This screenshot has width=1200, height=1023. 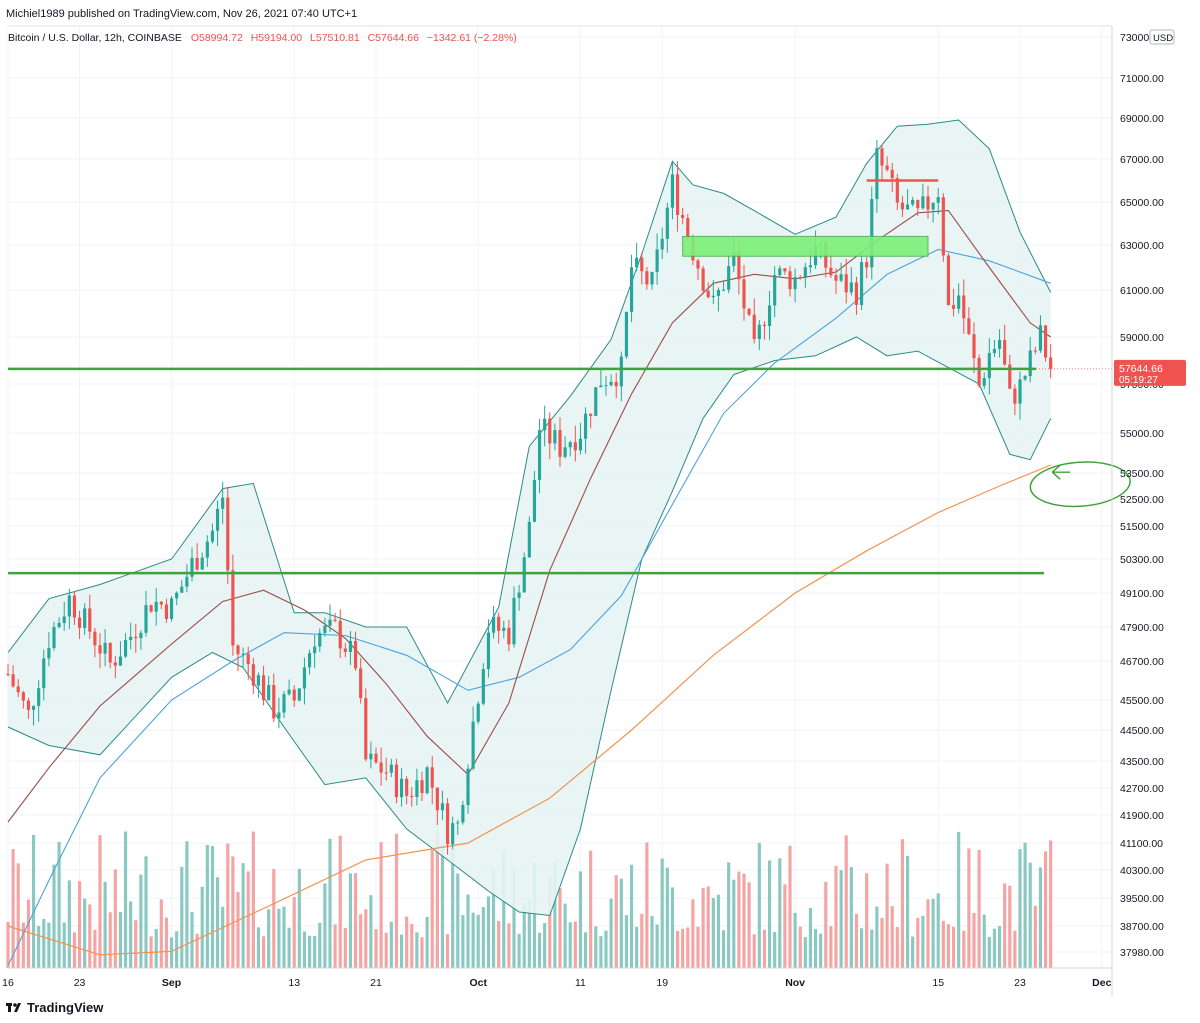 I want to click on time-tick-label: 21, so click(x=376, y=983).